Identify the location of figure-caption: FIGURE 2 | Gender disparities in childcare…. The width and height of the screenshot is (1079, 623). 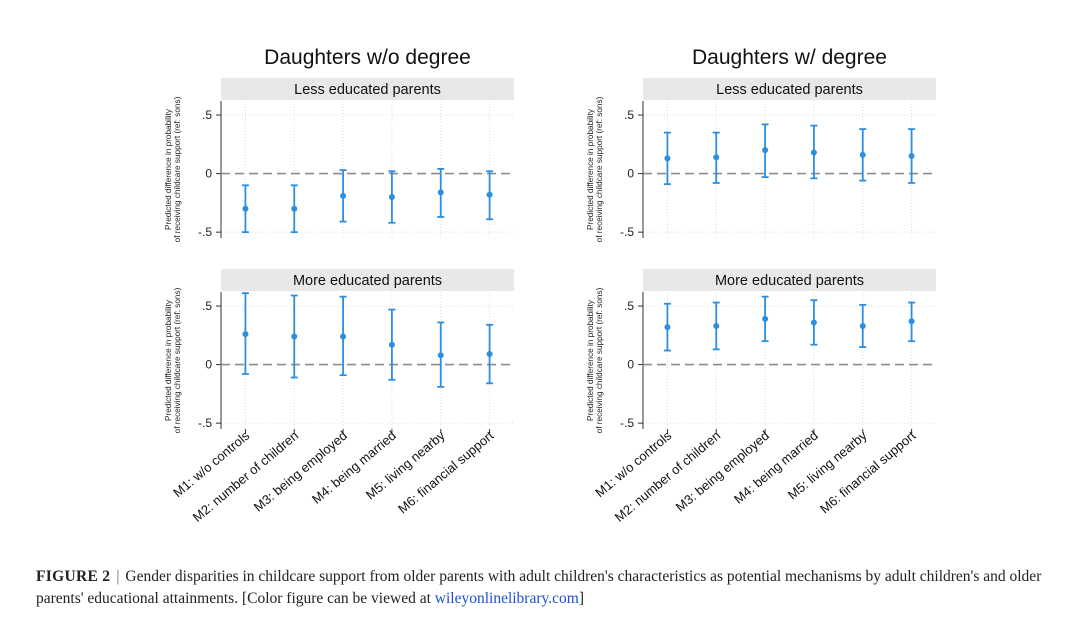
(541, 588).